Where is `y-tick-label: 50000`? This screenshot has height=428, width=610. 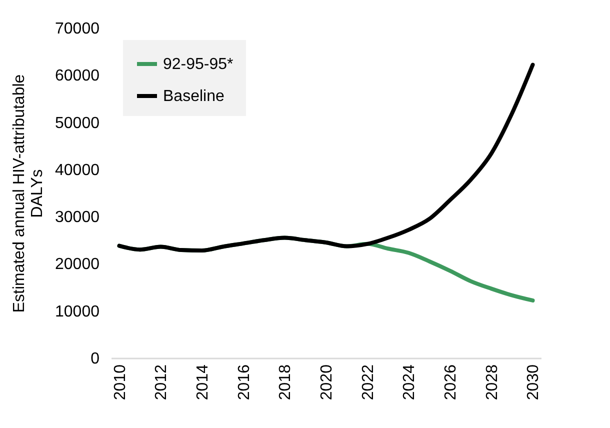
y-tick-label: 50000 is located at coordinates (77, 123).